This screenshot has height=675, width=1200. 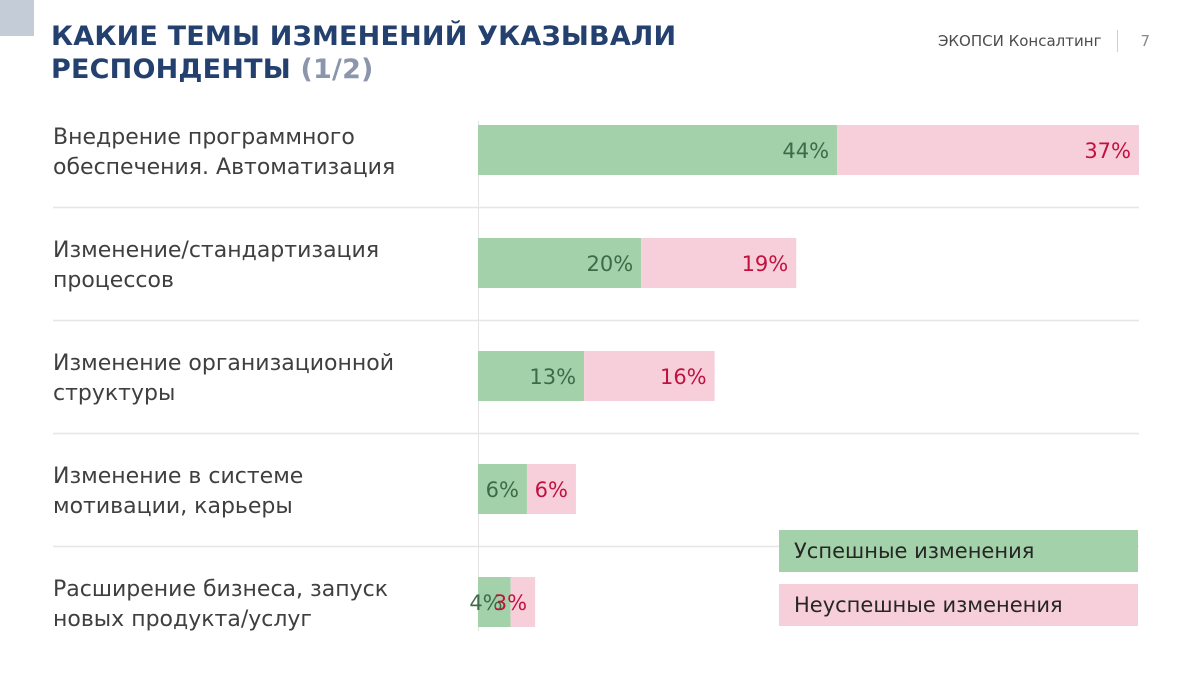 What do you see at coordinates (223, 378) in the screenshot?
I see `category-label: Изменение организационной структуры` at bounding box center [223, 378].